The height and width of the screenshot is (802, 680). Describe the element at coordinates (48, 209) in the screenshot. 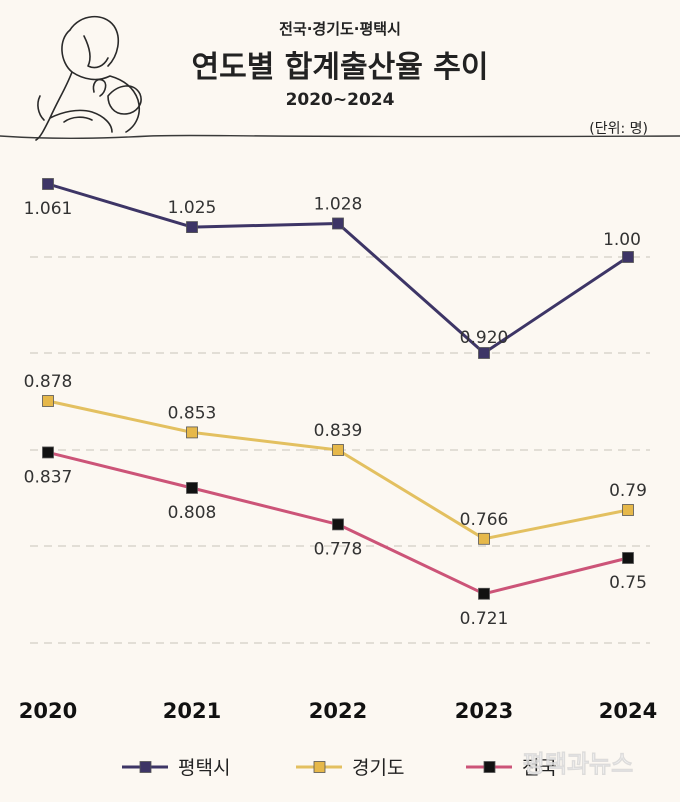

I see `data-label: 1.061` at that location.